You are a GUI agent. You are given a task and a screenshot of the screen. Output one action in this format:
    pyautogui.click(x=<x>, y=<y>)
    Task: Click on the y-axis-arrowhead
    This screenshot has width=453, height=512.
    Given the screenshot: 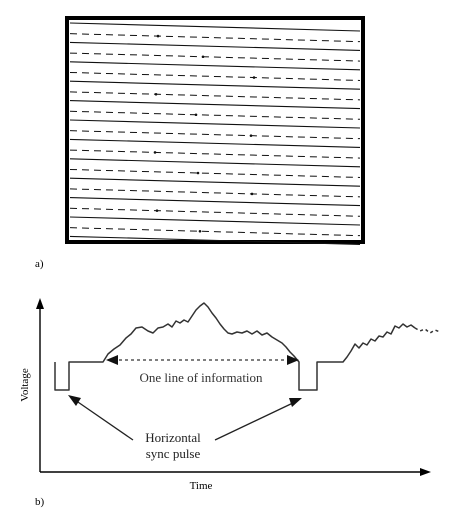 What is the action you would take?
    pyautogui.click(x=40, y=303)
    